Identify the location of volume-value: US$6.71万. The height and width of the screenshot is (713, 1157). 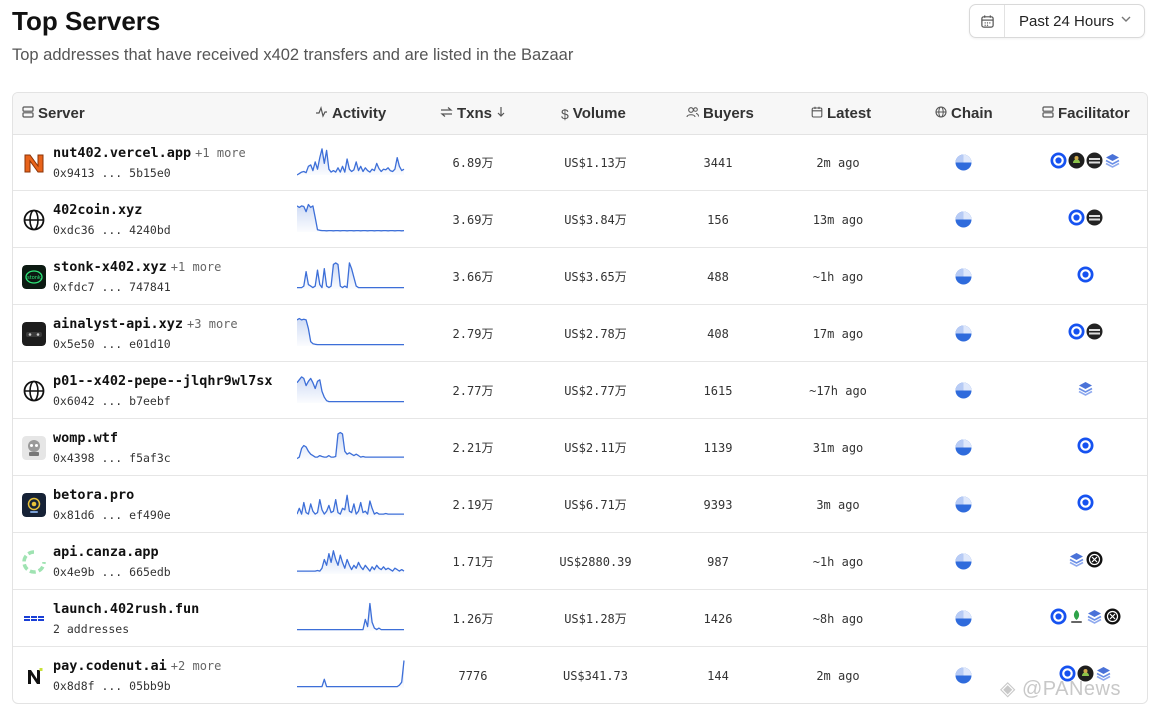
(595, 505).